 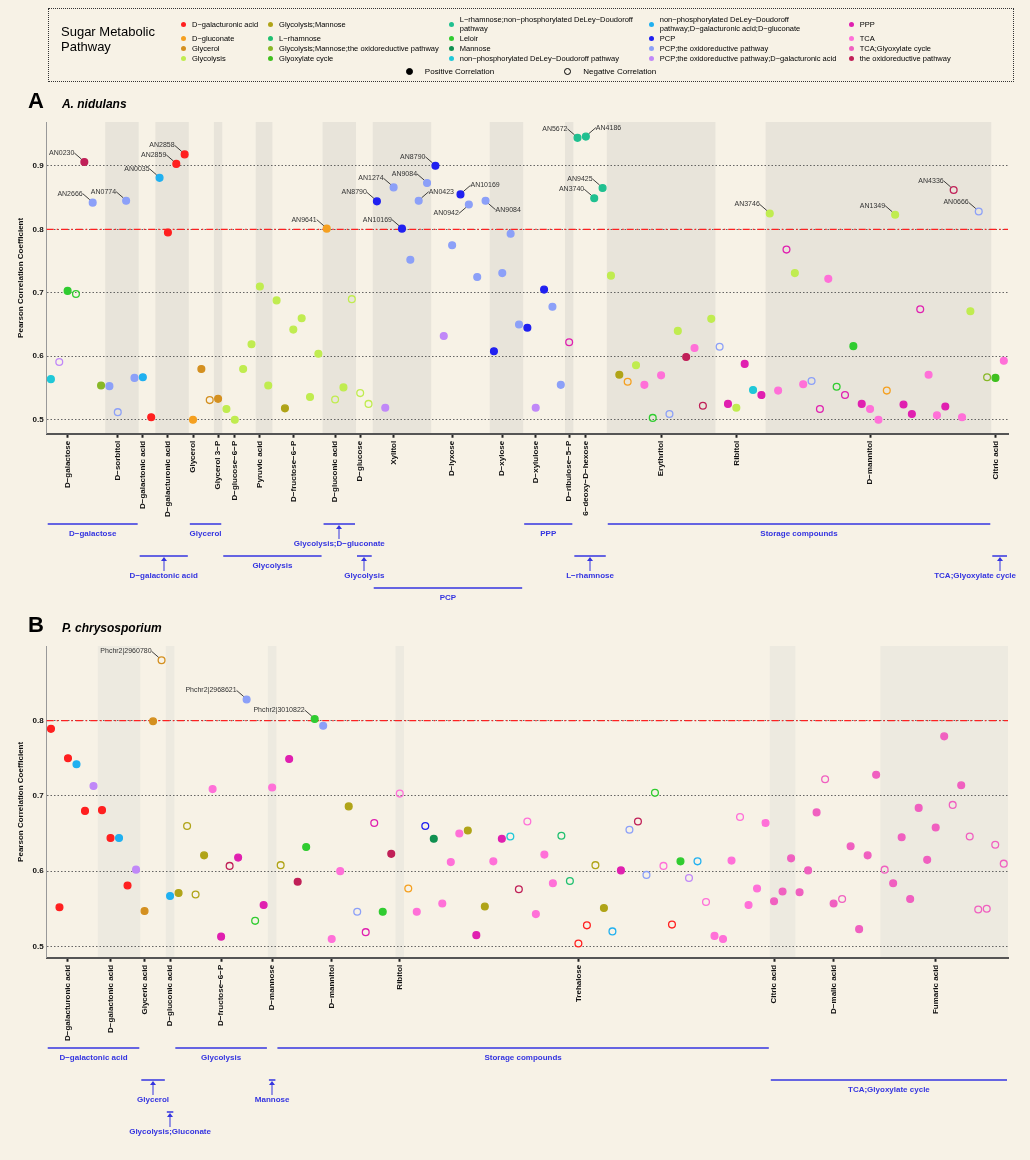 What do you see at coordinates (205, 534) in the screenshot?
I see `text: Glycerol` at bounding box center [205, 534].